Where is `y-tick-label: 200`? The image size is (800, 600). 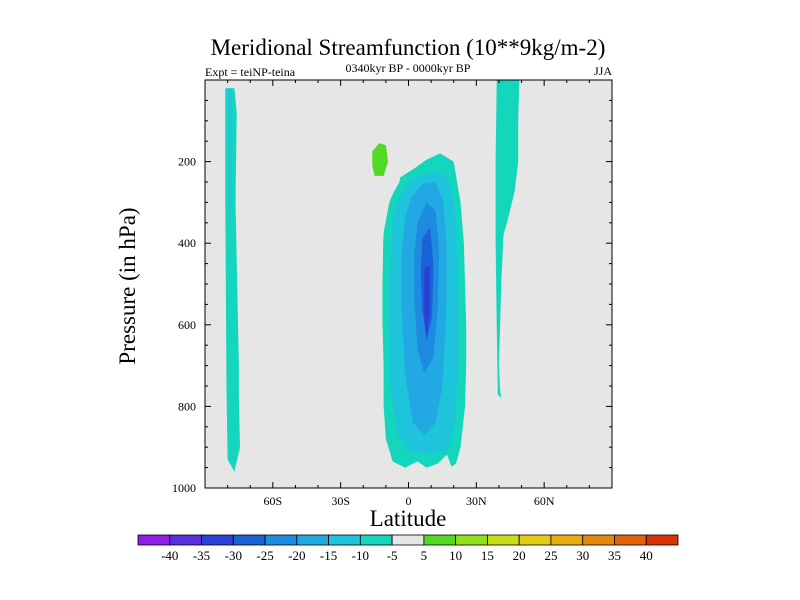 y-tick-label: 200 is located at coordinates (187, 162).